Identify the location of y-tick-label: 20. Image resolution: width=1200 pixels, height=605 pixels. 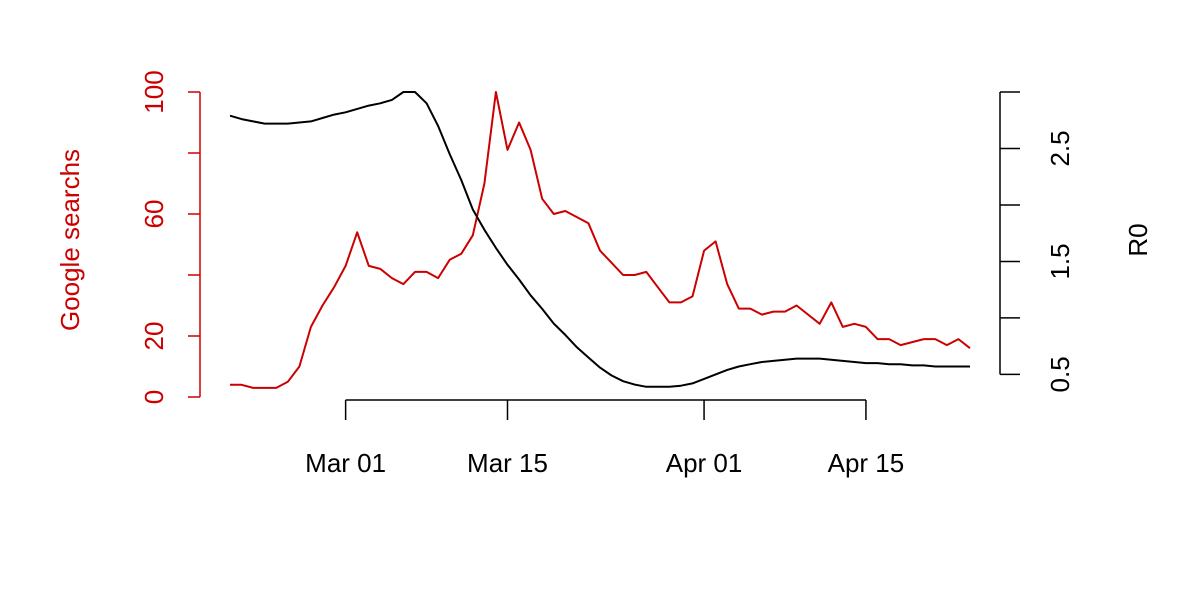
(154, 336).